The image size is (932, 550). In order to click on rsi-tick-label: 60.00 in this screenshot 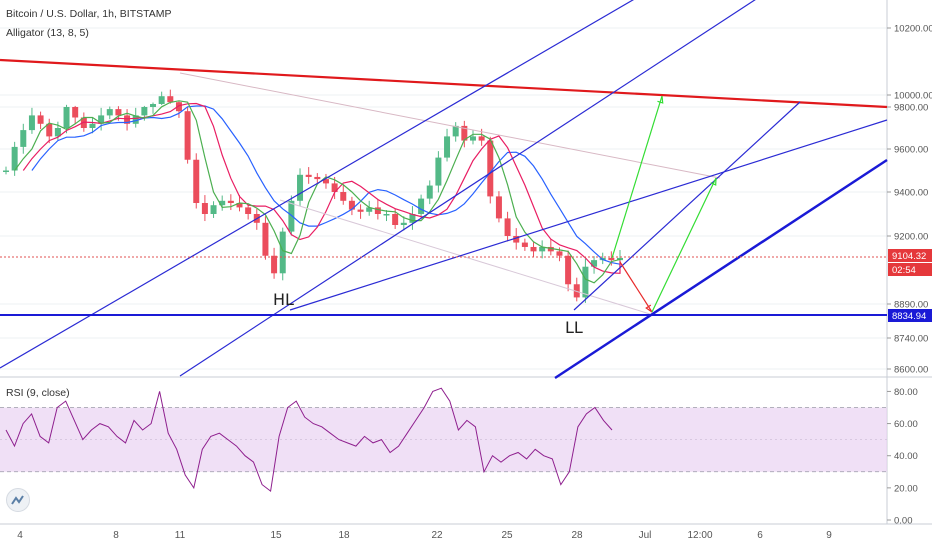, I will do `click(906, 424)`.